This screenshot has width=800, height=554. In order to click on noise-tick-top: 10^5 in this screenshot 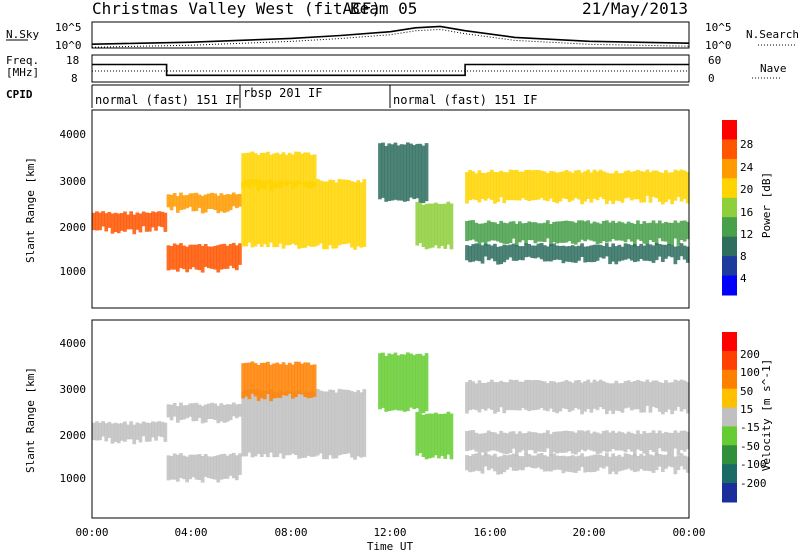, I will do `click(68, 27)`.